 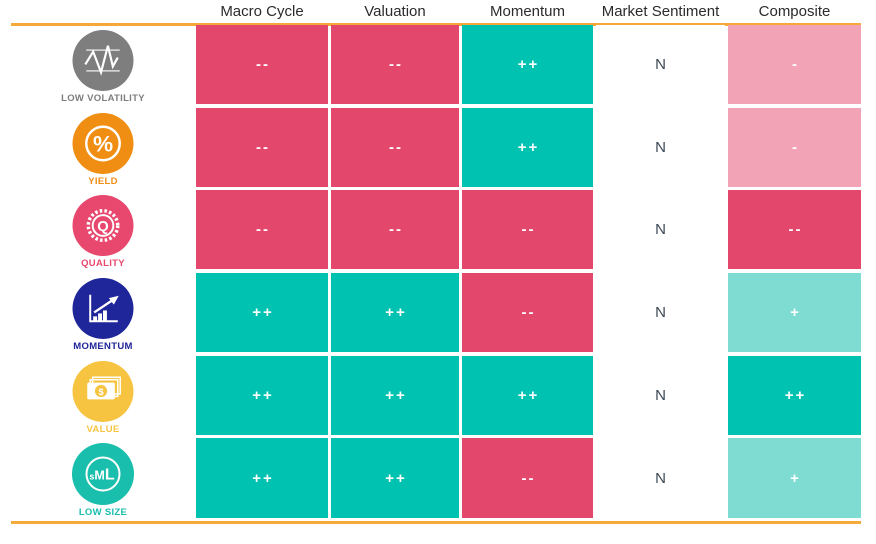 I want to click on cell-low-size-composite: +, so click(x=794, y=478).